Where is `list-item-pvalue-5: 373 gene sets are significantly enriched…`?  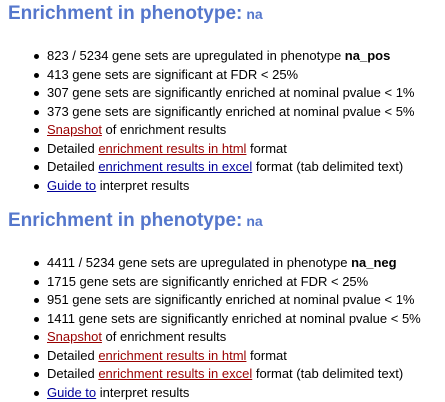
list-item-pvalue-5: 373 gene sets are significantly enriched… is located at coordinates (207, 112).